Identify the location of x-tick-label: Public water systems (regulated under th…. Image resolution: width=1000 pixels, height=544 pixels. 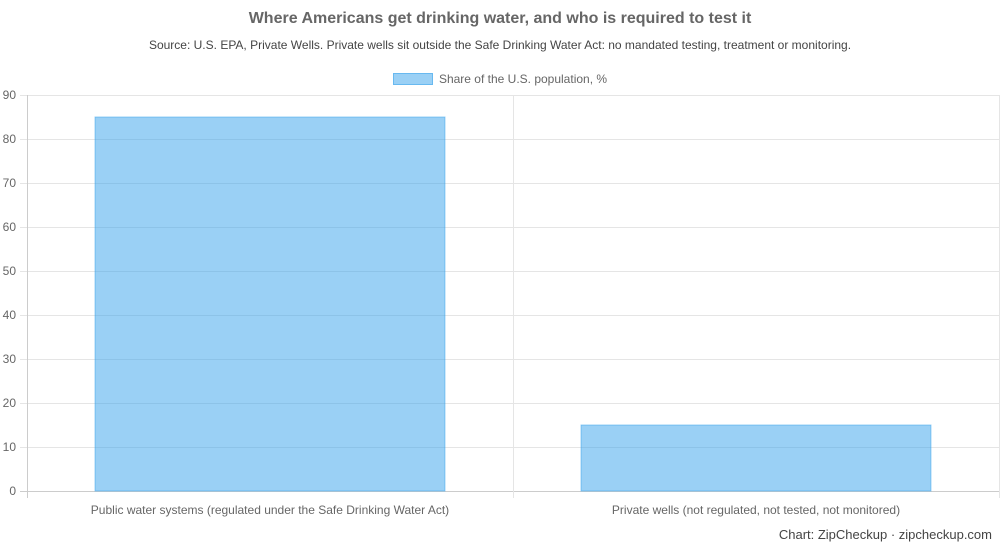
(270, 510).